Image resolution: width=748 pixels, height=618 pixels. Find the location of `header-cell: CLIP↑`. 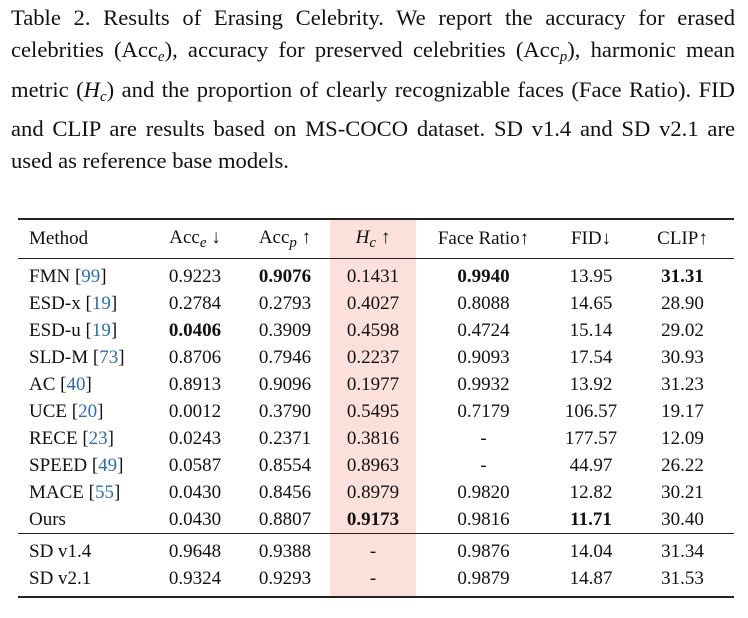

header-cell: CLIP↑ is located at coordinates (682, 238).